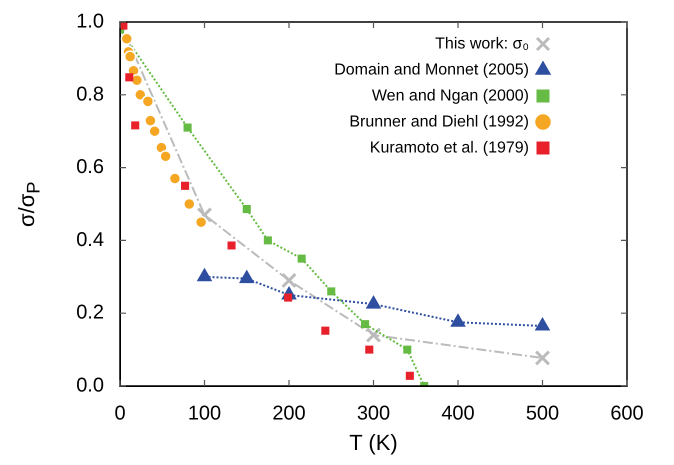 Image resolution: width=674 pixels, height=465 pixels. Describe the element at coordinates (90, 21) in the screenshot. I see `y-tick-label: 1.0` at that location.